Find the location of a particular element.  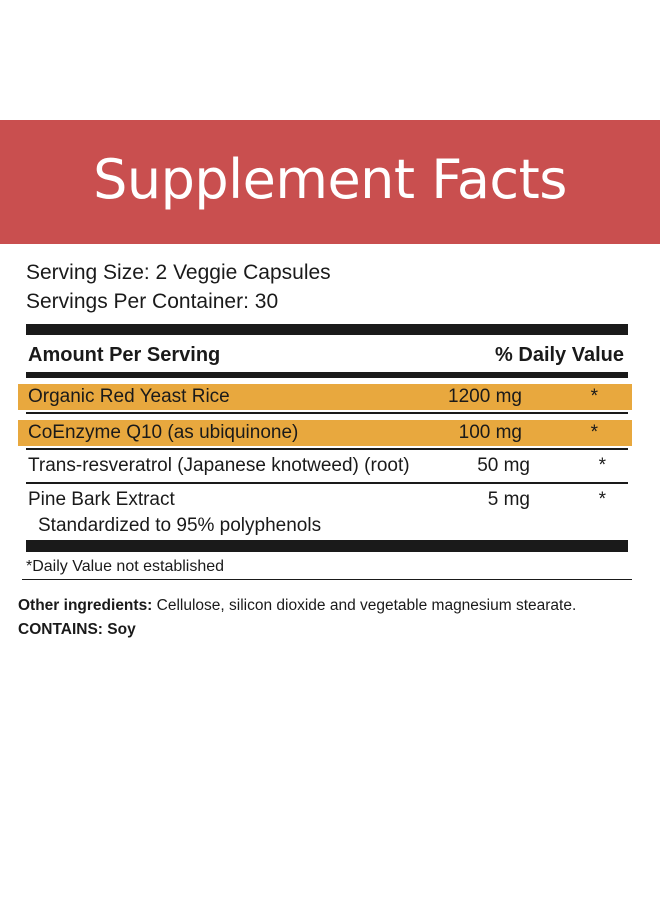

supplement-facts-banner: Supplement Facts is located at coordinates (330, 182).